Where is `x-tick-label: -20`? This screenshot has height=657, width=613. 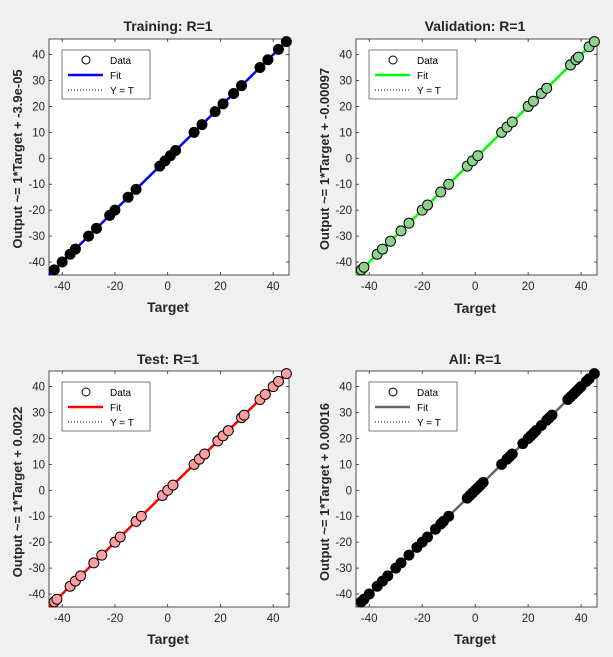
x-tick-label: -20 is located at coordinates (115, 619).